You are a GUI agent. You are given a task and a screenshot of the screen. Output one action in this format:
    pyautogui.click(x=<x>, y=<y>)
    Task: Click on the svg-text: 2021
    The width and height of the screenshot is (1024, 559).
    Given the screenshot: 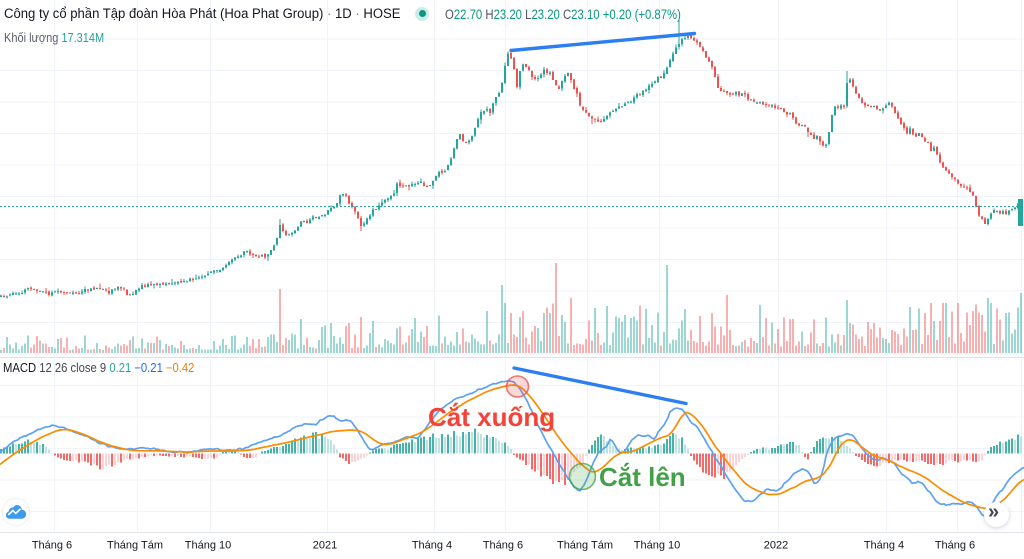 What is the action you would take?
    pyautogui.click(x=325, y=546)
    